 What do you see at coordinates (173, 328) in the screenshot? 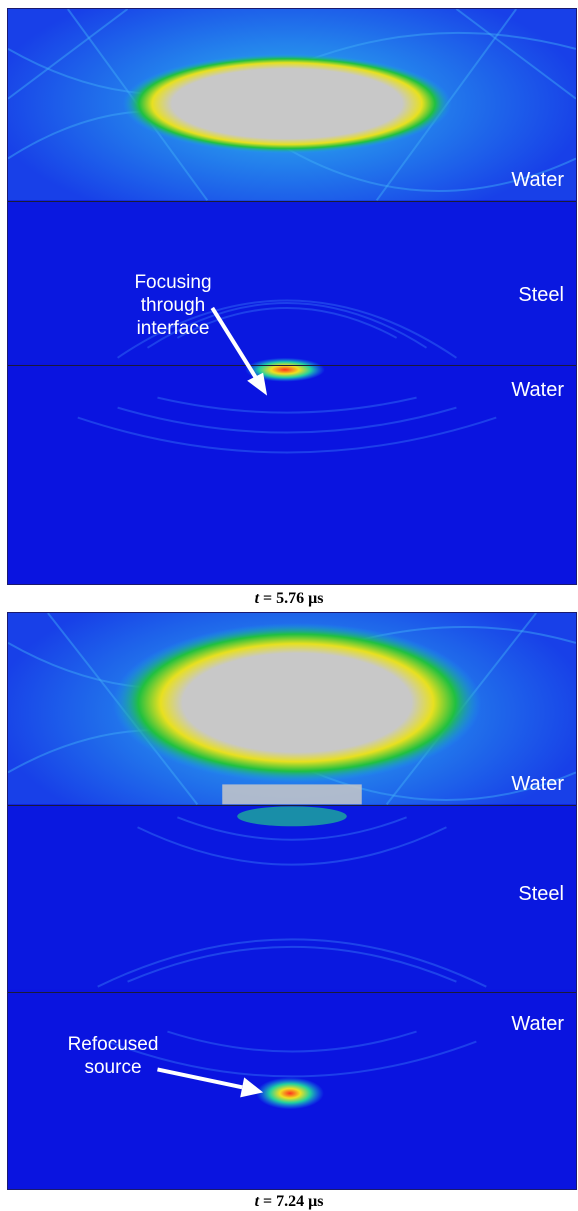
I see `annotation-line: interface` at bounding box center [173, 328].